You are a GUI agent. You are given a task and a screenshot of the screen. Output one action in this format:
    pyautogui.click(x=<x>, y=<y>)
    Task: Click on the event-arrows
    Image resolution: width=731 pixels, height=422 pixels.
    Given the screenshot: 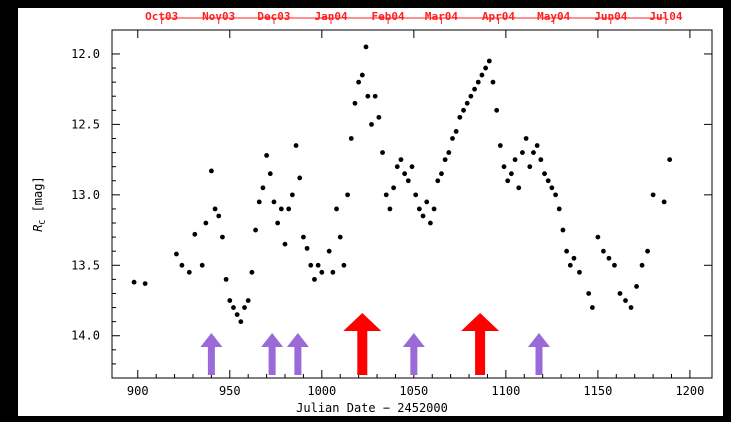 What is the action you would take?
    pyautogui.click(x=375, y=344)
    